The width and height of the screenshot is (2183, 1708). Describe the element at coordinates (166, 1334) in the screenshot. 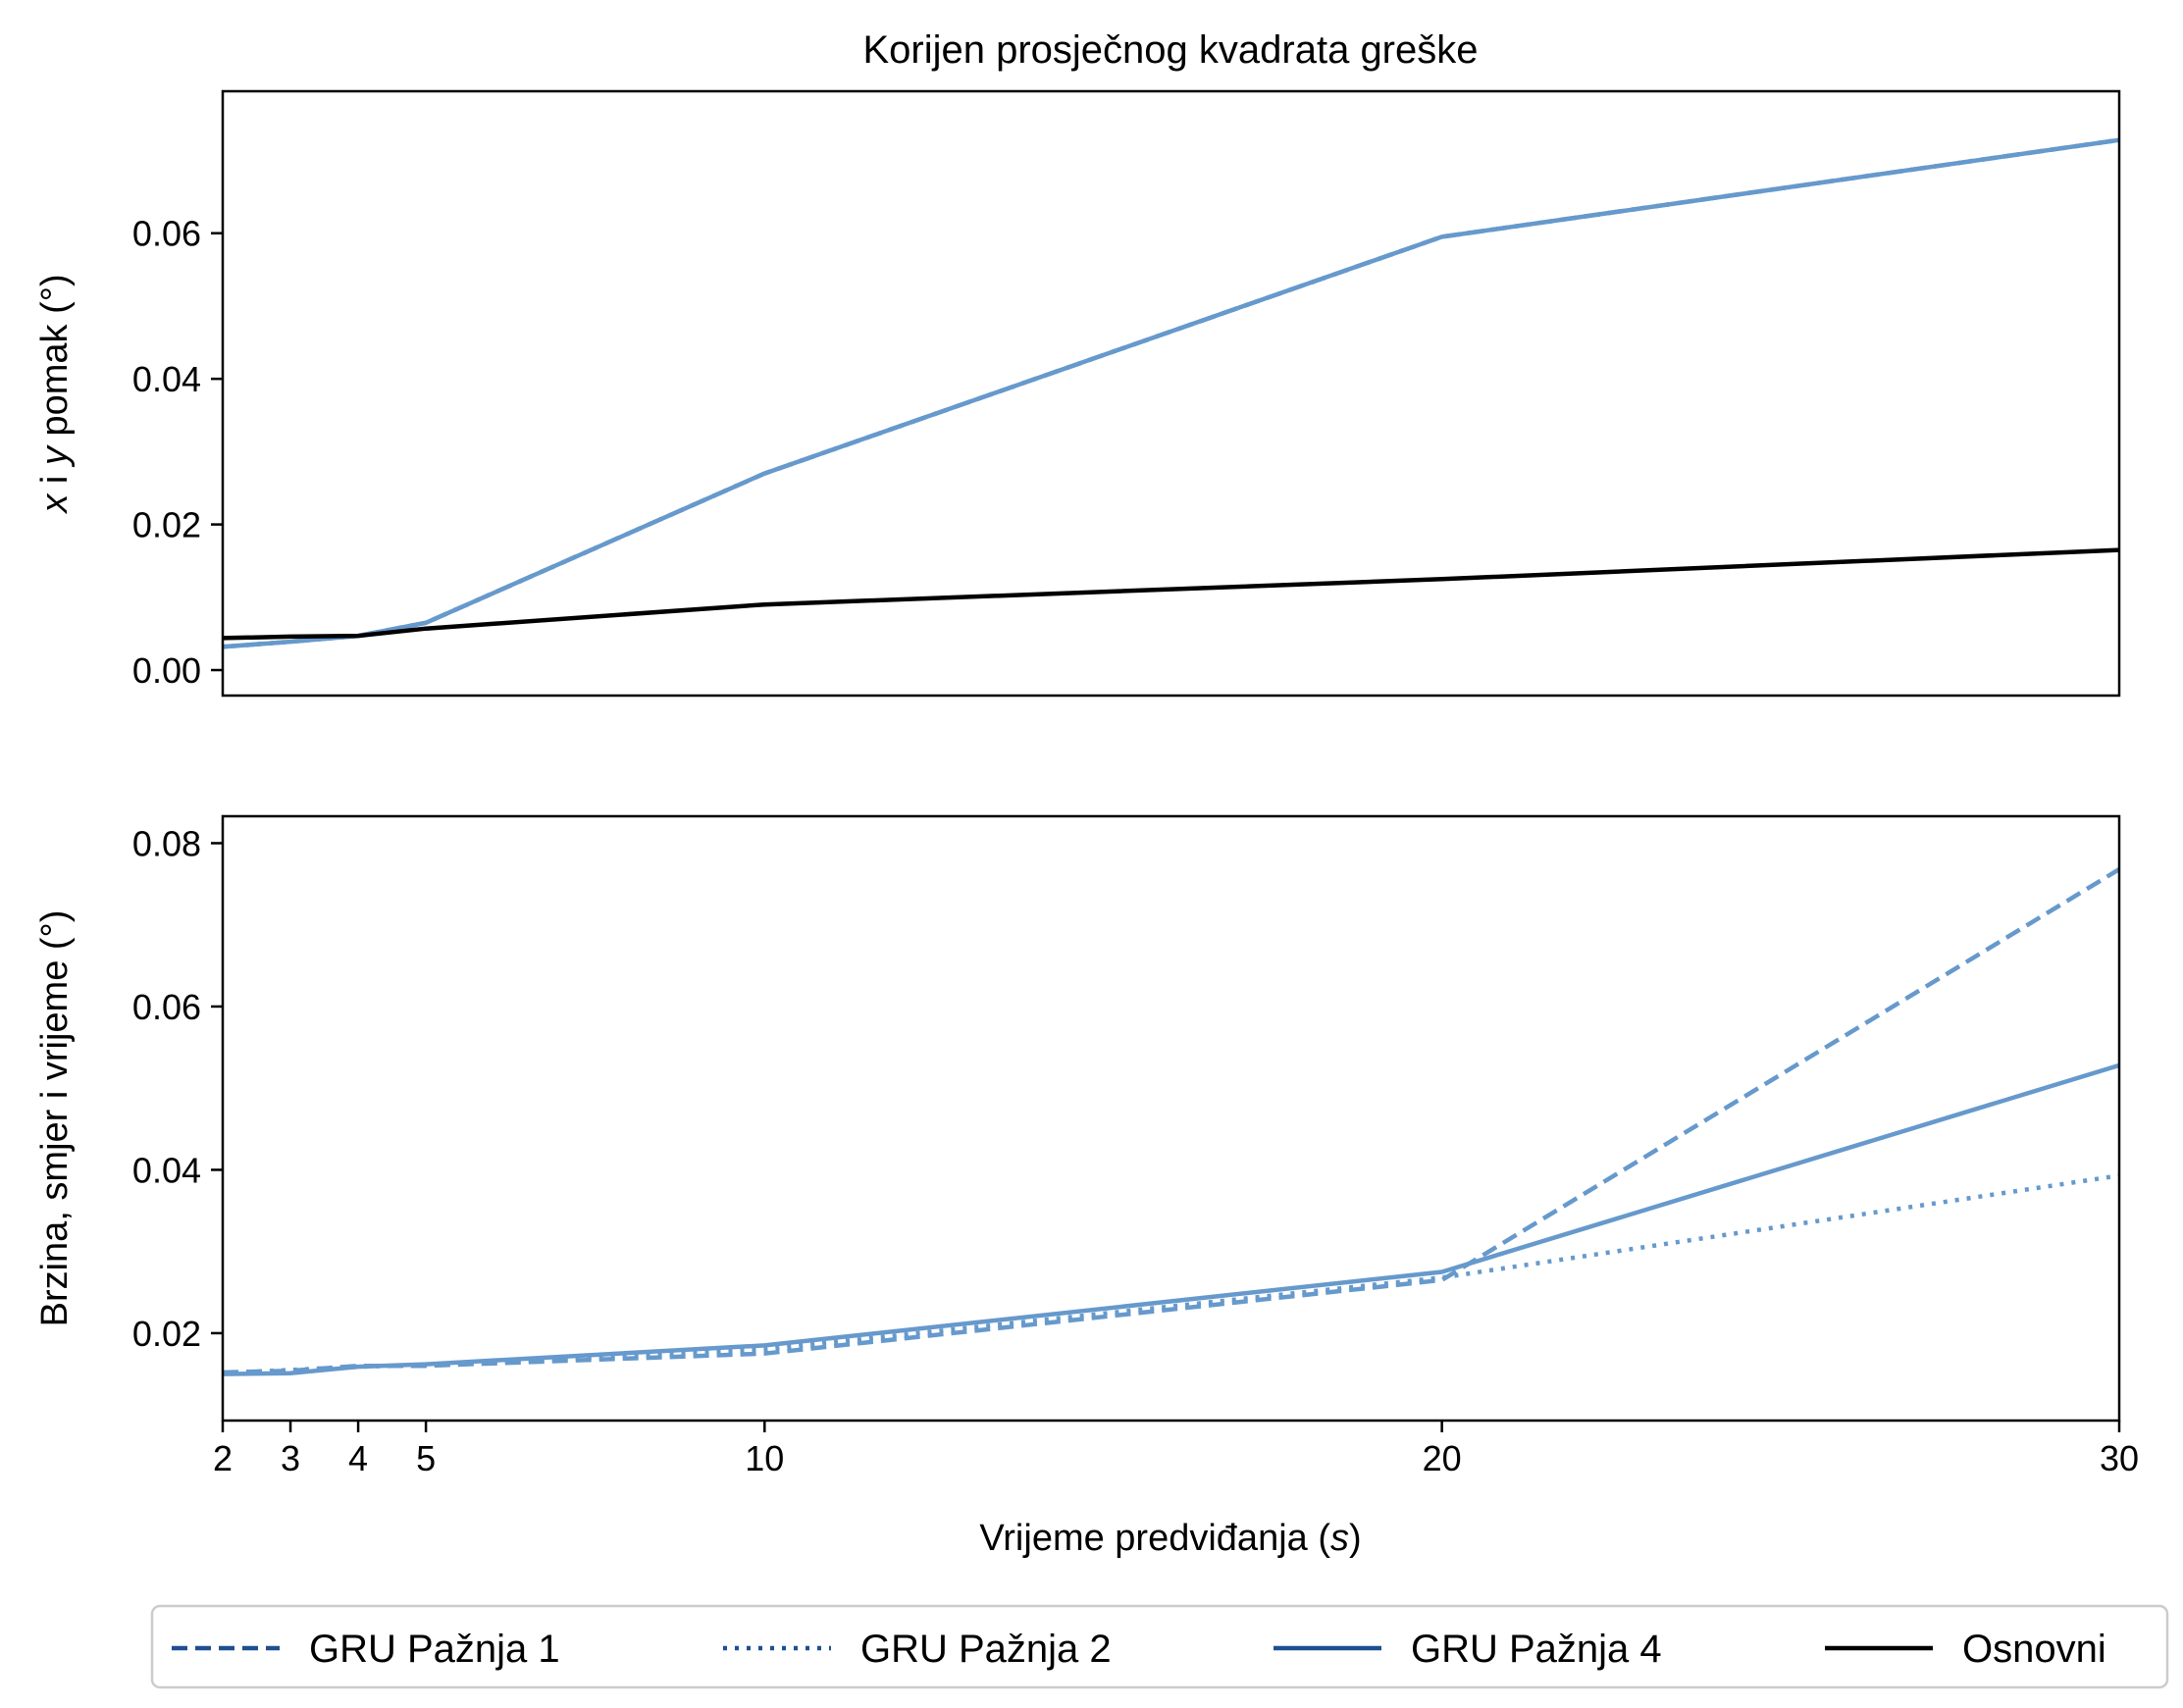

I see `bottom-y-tick-label: 0.02` at that location.